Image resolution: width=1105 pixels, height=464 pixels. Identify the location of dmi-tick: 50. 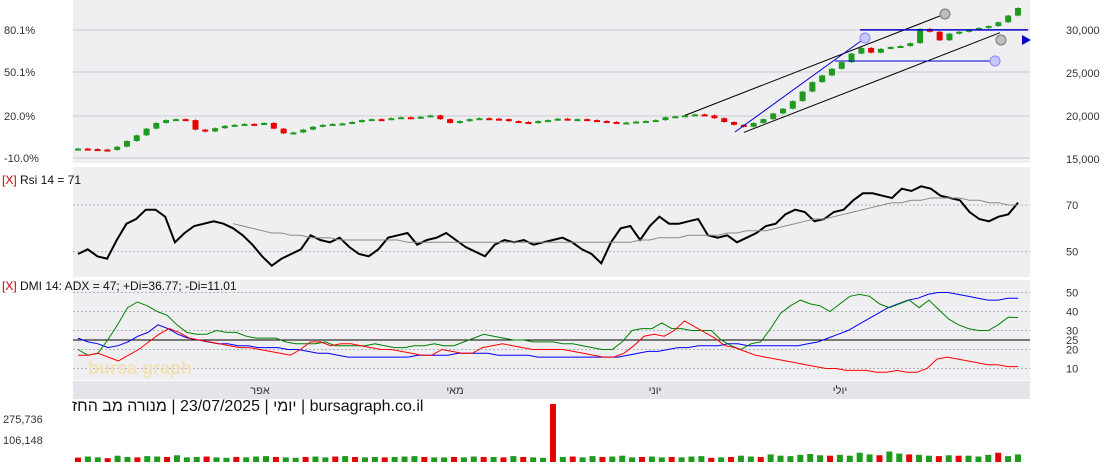
(1072, 294).